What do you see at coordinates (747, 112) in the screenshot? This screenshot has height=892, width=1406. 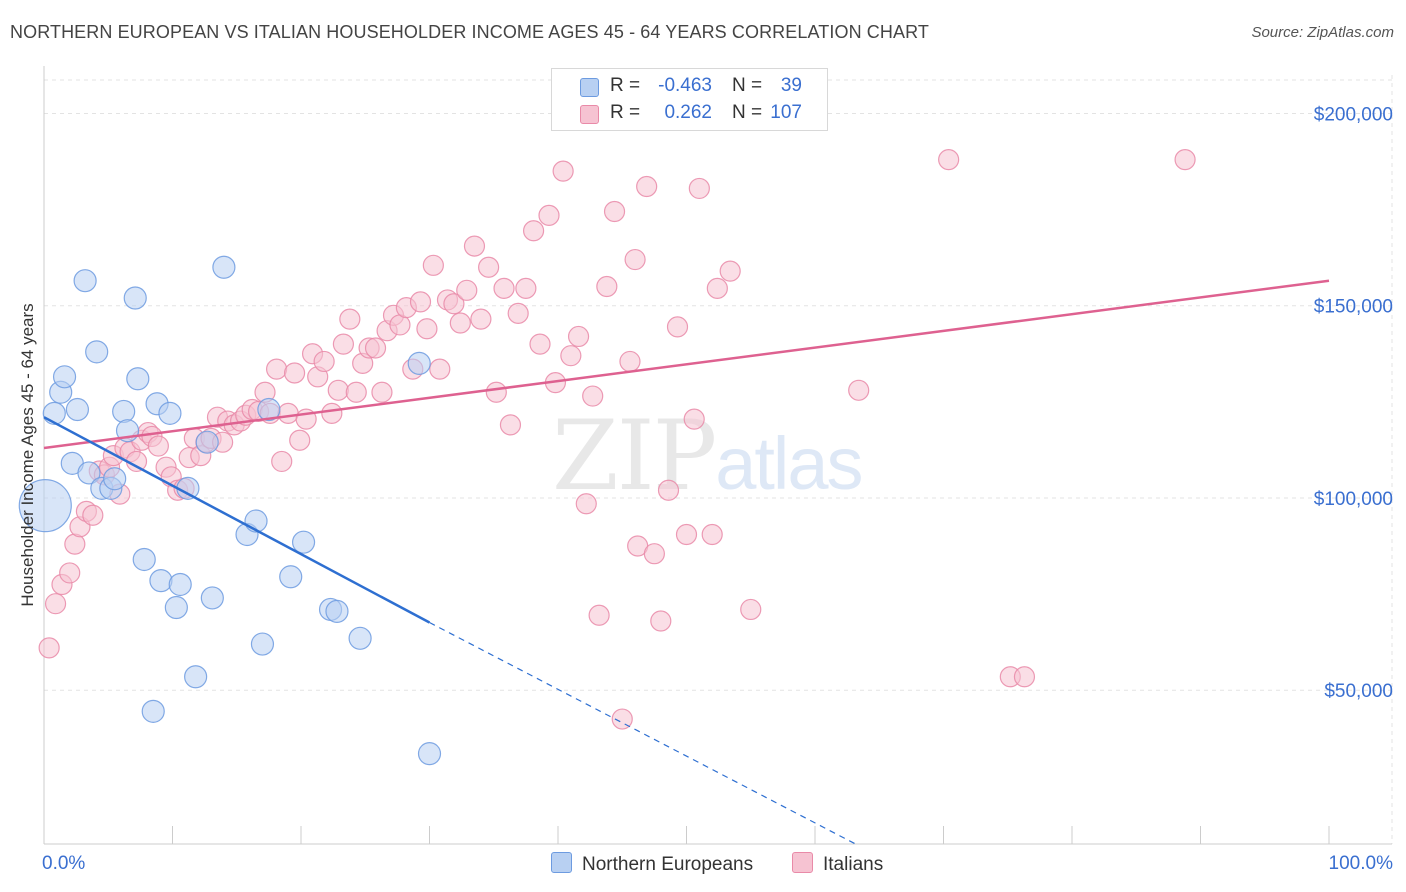 I see `italian-n-label: N =` at bounding box center [747, 112].